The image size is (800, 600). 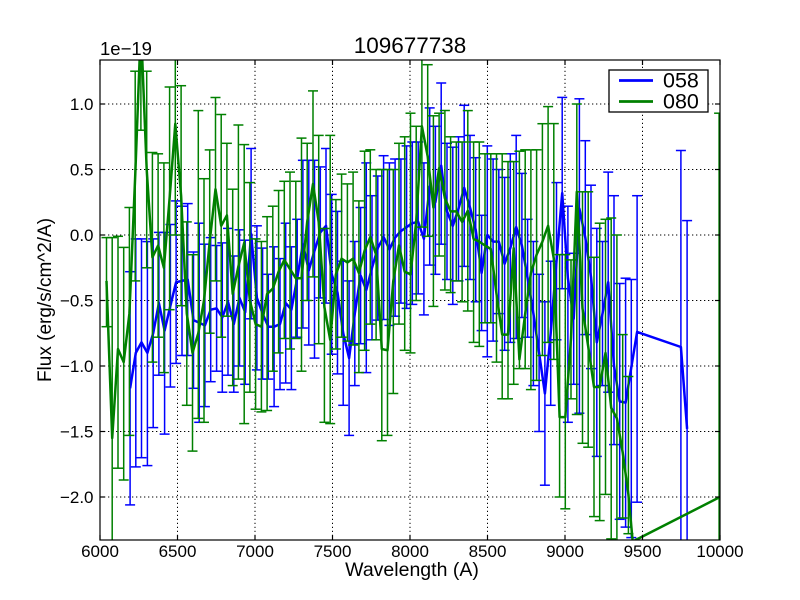 I want to click on svg-text: −1.5, so click(x=77, y=432).